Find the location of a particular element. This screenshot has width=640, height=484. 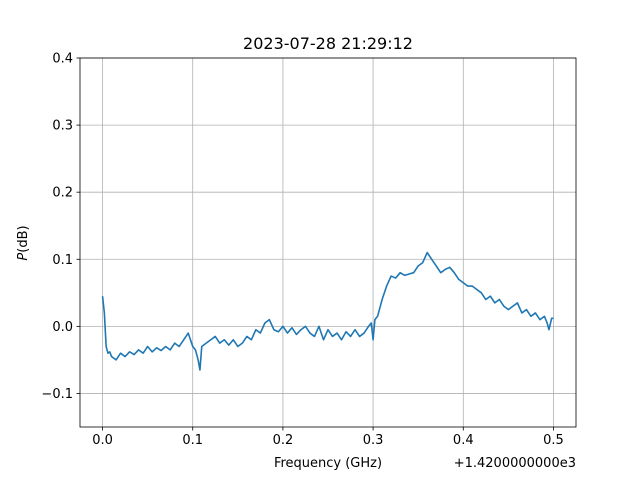

y-tick-label: 0.3 is located at coordinates (62, 126).